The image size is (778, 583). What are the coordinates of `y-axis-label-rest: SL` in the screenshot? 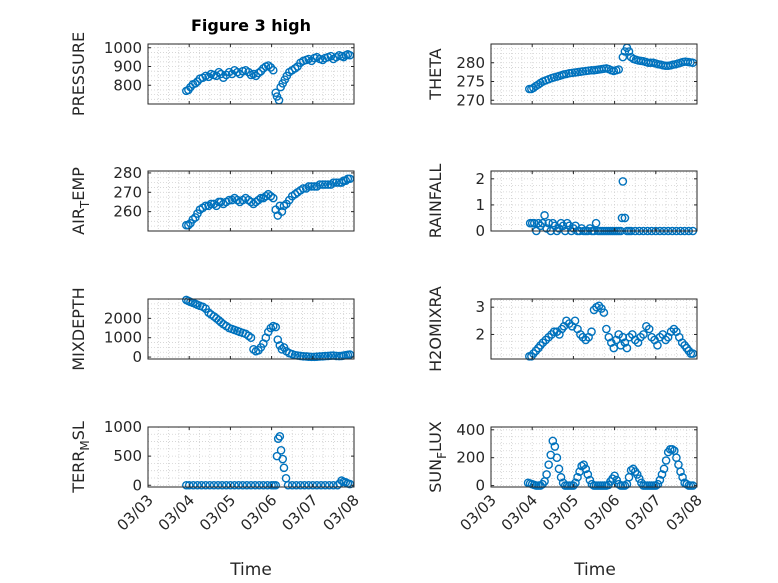 It's located at (78, 430).